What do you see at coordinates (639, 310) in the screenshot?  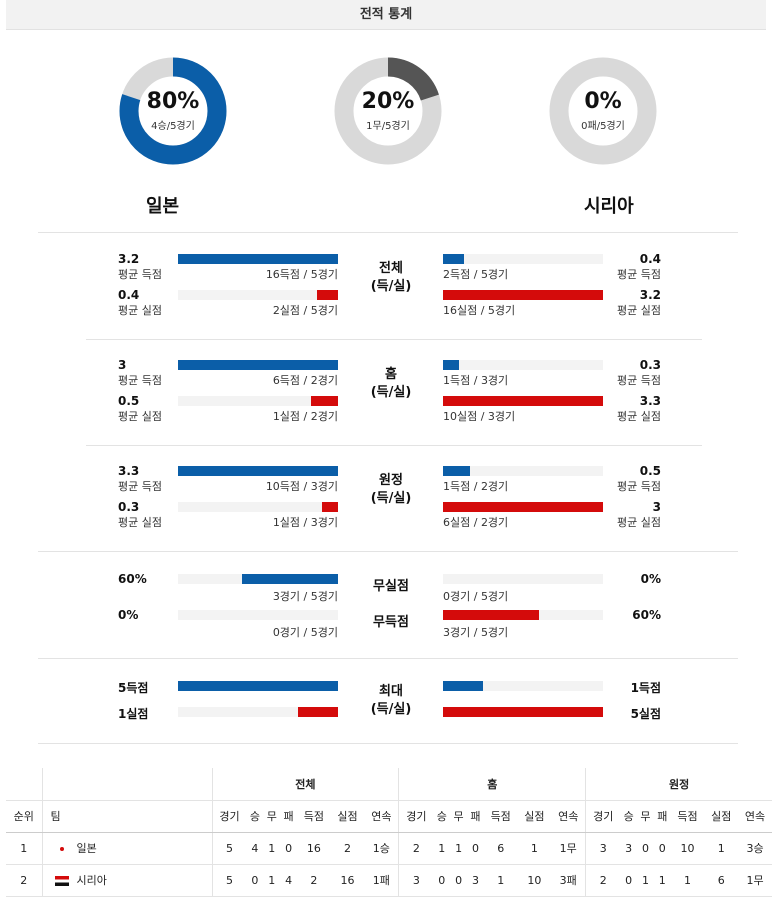 I see `away-avg-conceded-label: 평균 실점` at bounding box center [639, 310].